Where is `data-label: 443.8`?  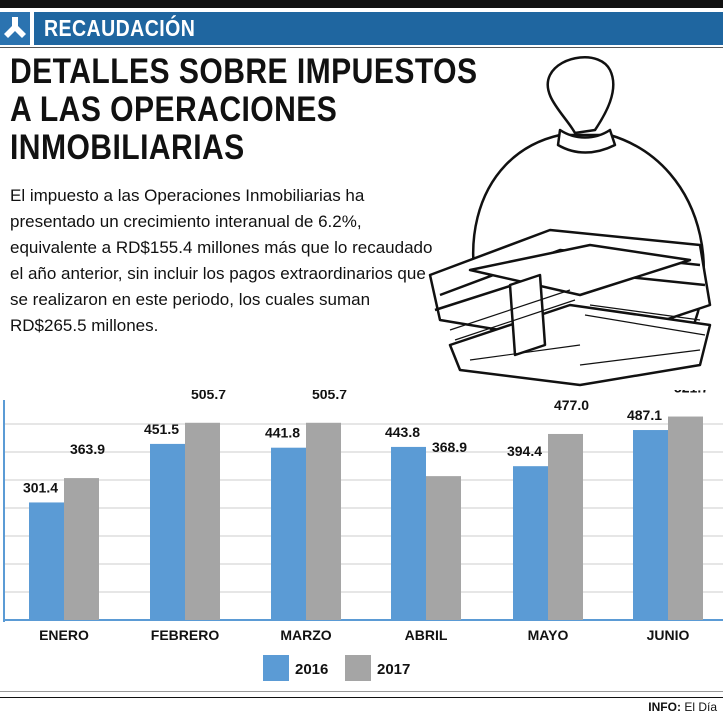
data-label: 443.8 is located at coordinates (402, 432).